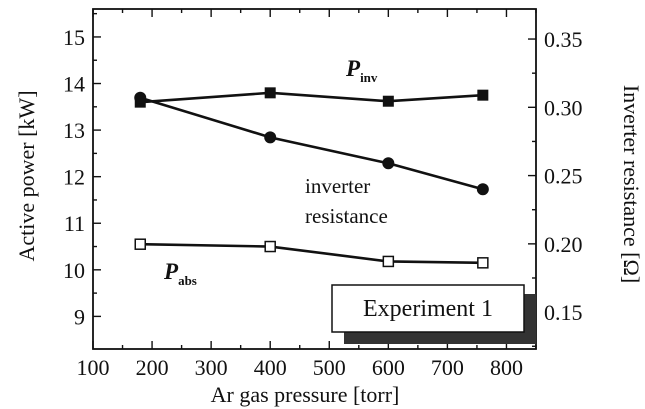 Image resolution: width=645 pixels, height=409 pixels. I want to click on experiment-box, so click(428, 308).